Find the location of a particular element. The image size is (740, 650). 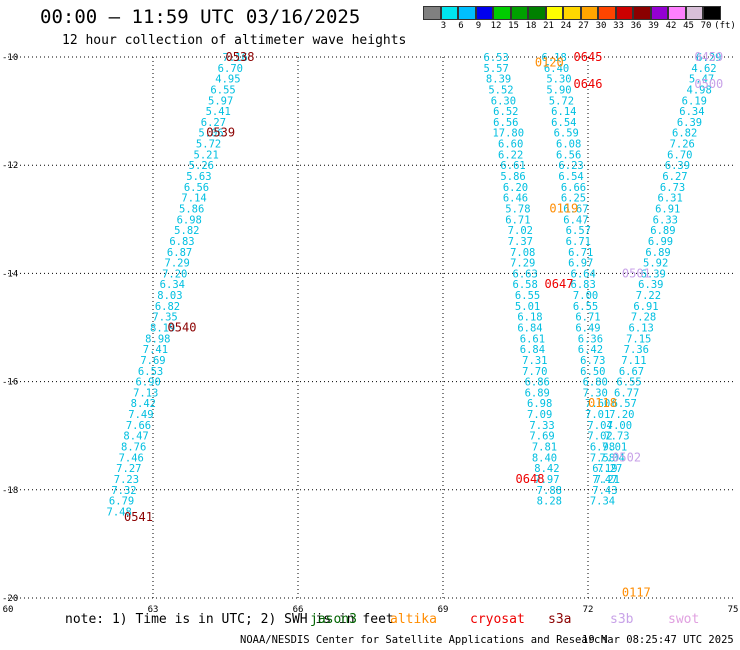

colorbar-labels: 3 6 9 12 15 18 21 24 27 30 33 36 39 42 45 70 (ft) is located at coordinates (581, 28).